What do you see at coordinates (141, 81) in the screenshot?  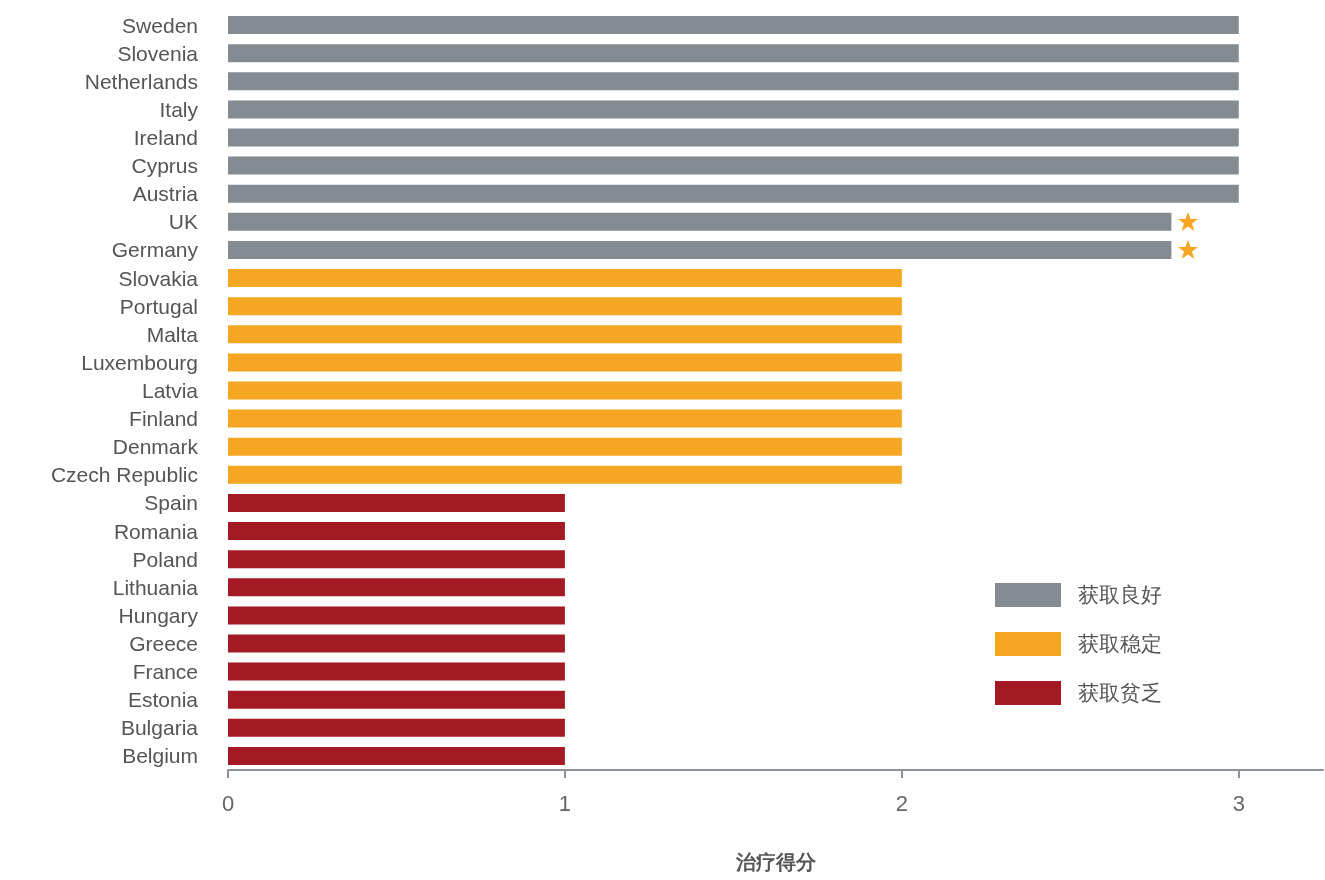 I see `y-tick-label: Netherlands` at bounding box center [141, 81].